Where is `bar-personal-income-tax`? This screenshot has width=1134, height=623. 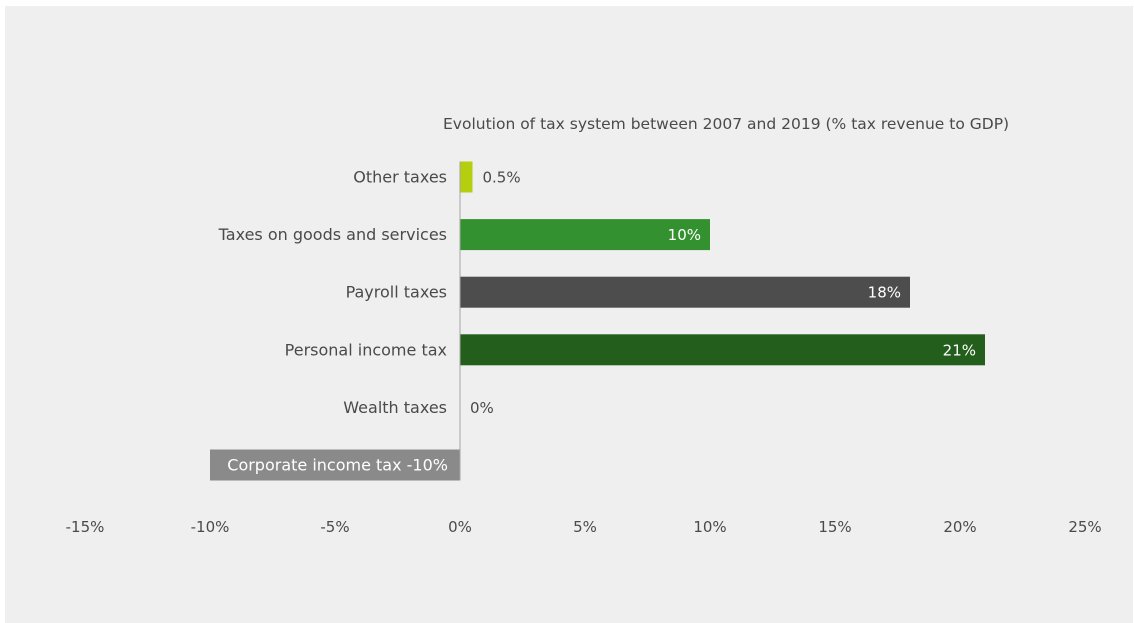
bar-personal-income-tax is located at coordinates (722, 350).